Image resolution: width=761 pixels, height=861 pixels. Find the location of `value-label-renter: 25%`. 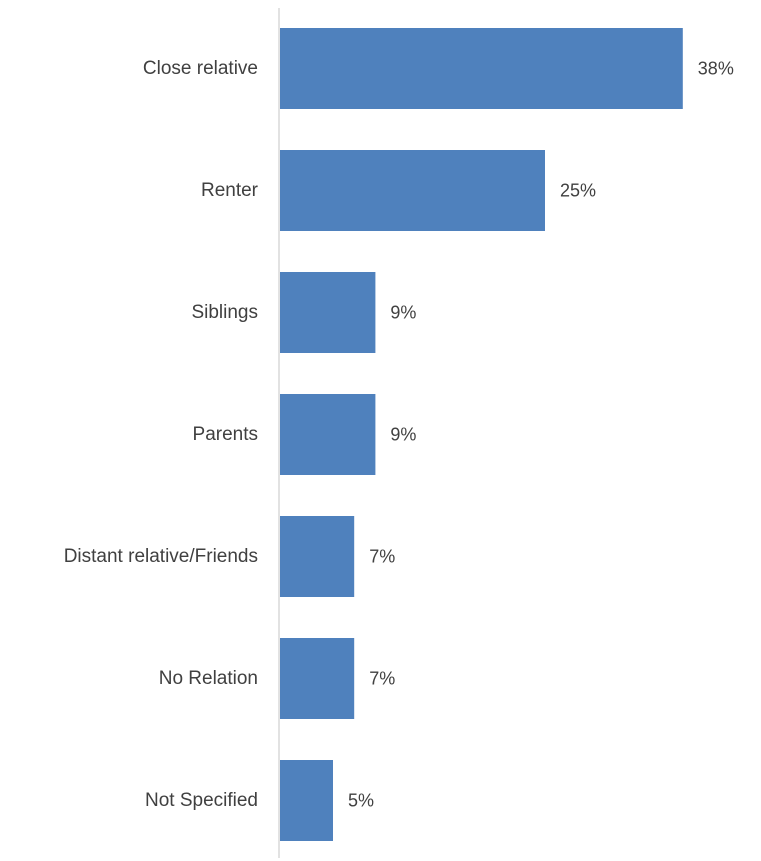

value-label-renter: 25% is located at coordinates (578, 191).